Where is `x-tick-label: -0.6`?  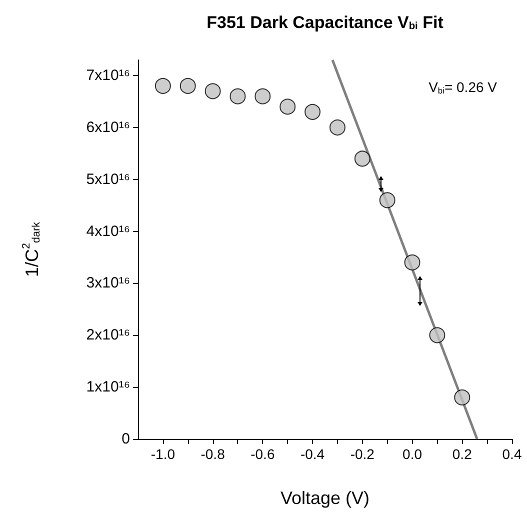 x-tick-label: -0.6 is located at coordinates (262, 454).